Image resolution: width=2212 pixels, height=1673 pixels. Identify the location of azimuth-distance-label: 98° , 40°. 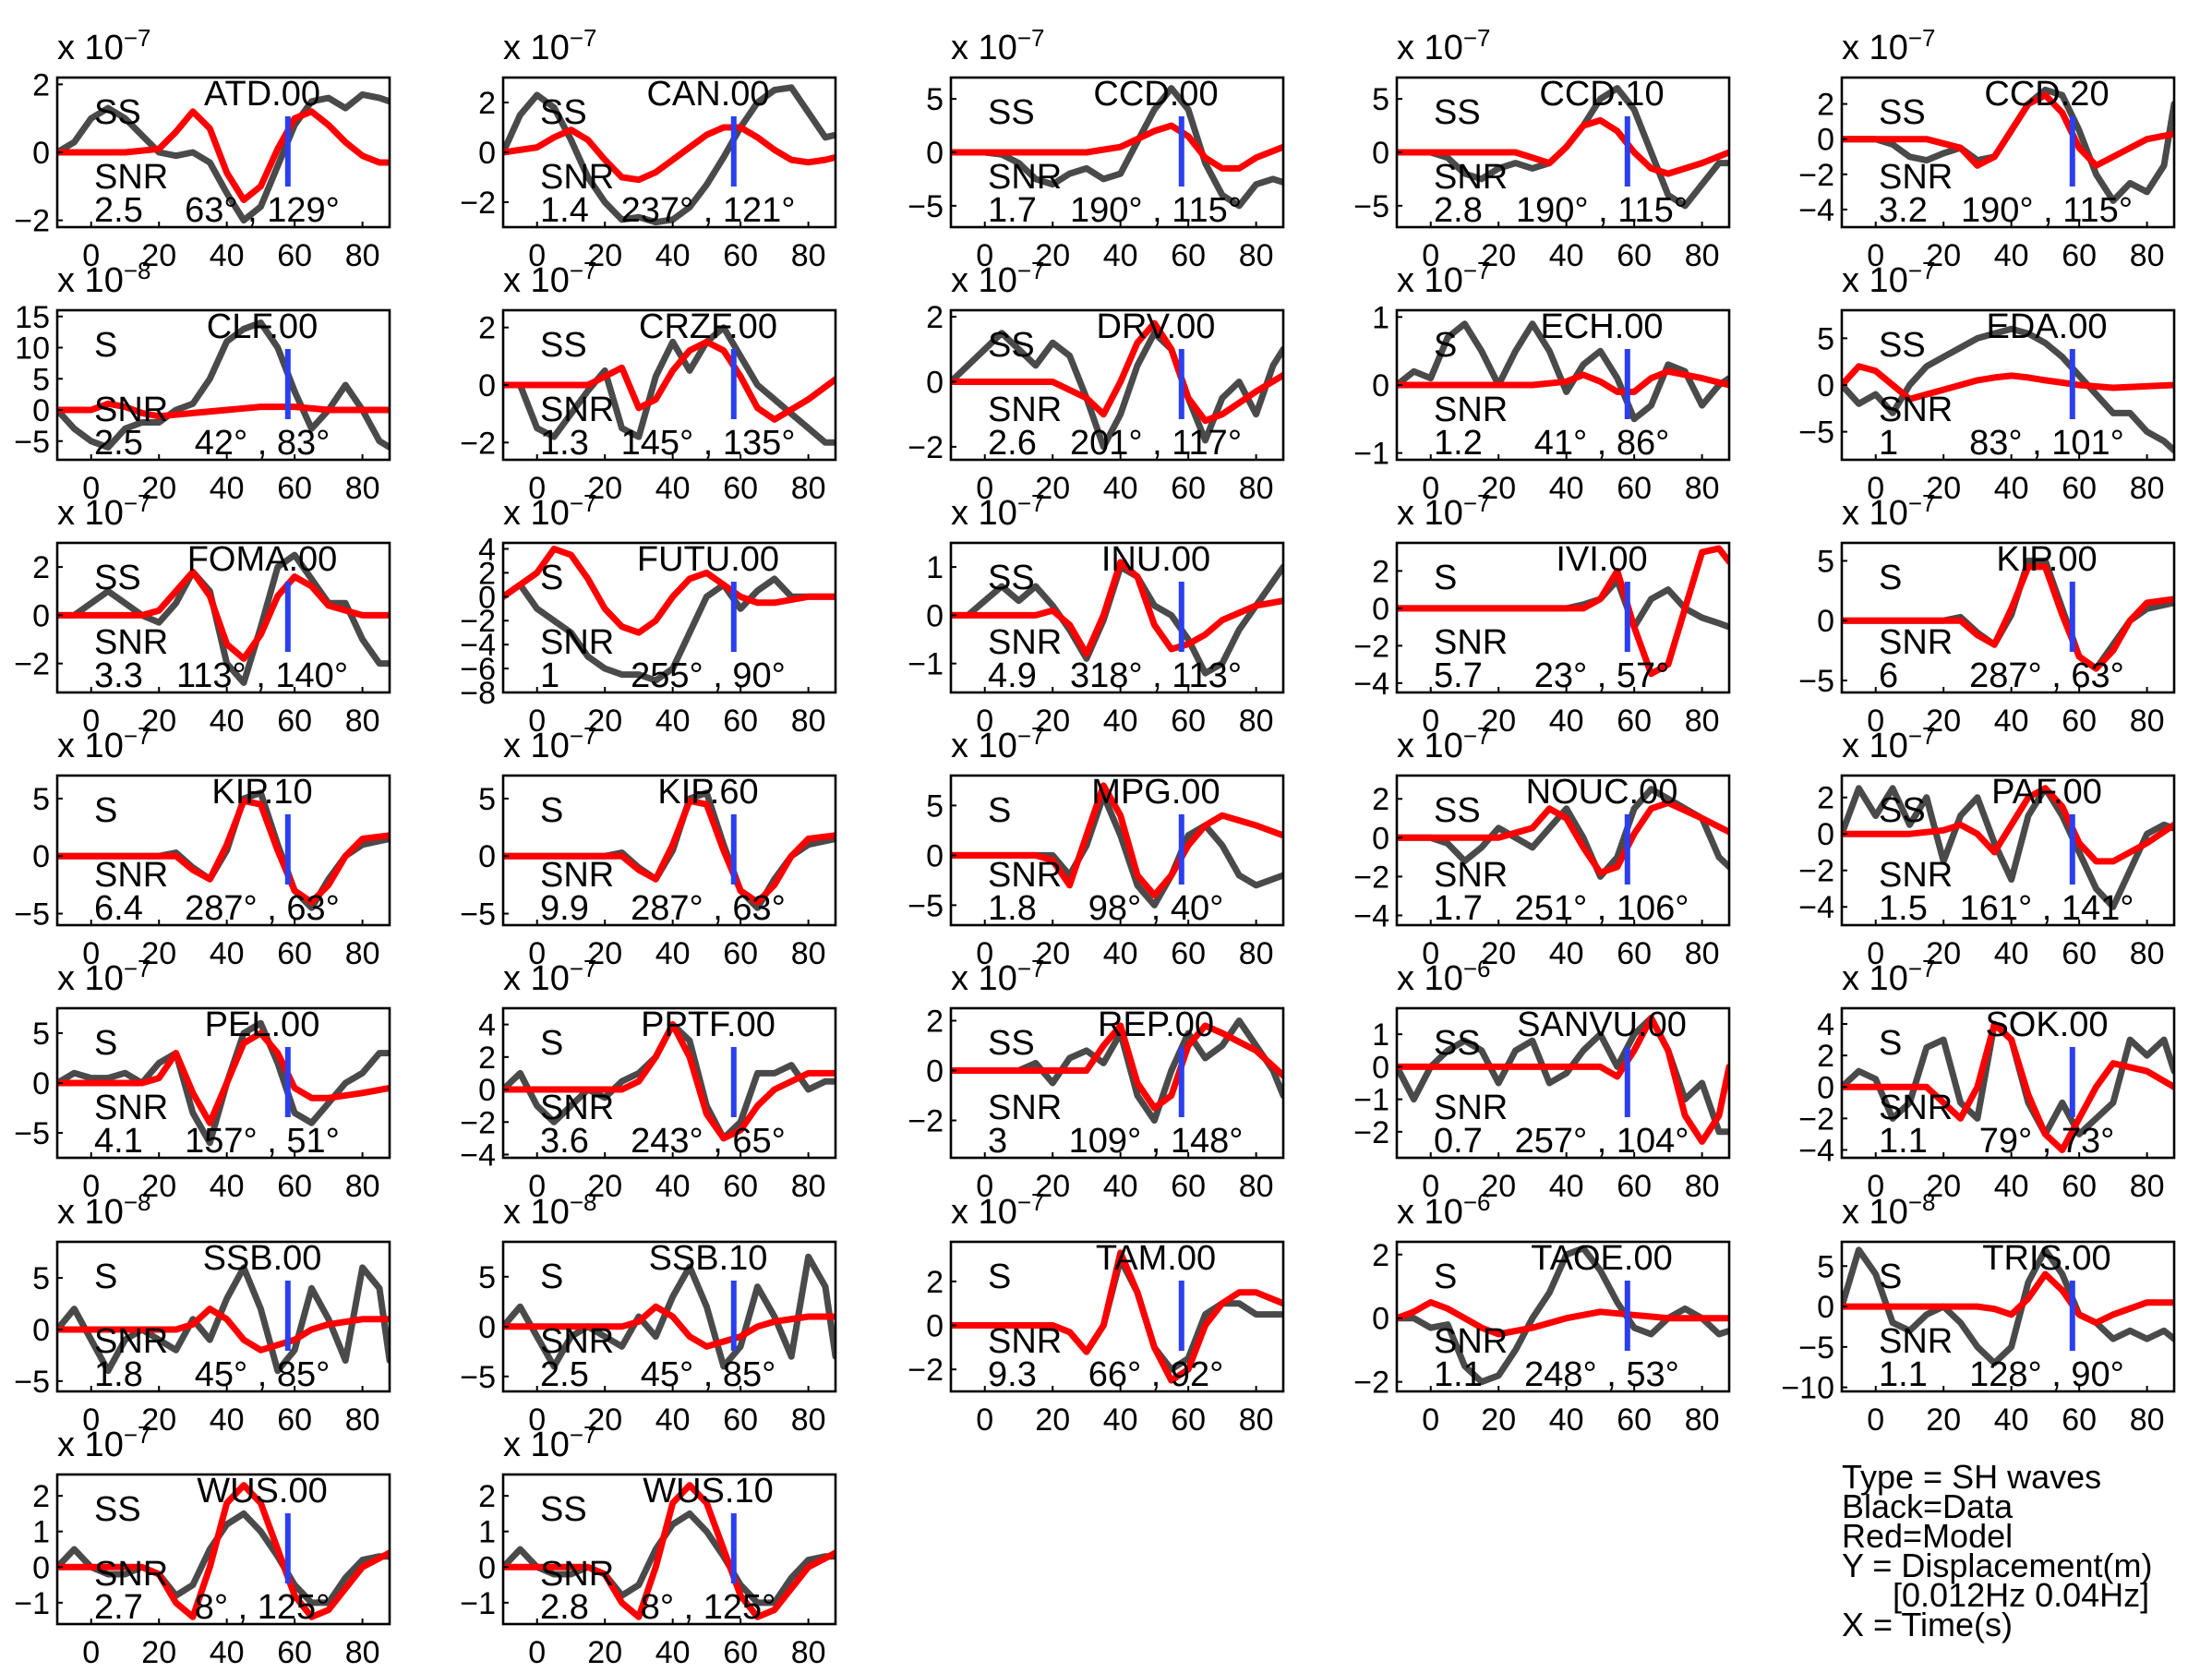
(1156, 908).